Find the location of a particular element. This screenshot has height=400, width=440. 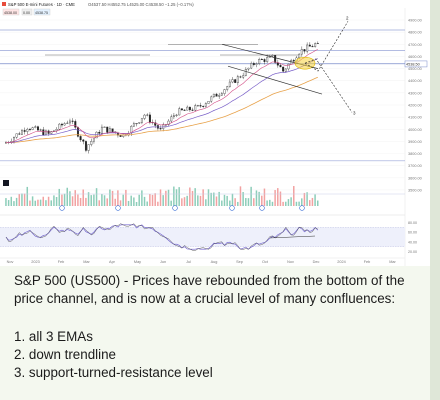

price-tick-label: 4500.00 is located at coordinates (415, 69).